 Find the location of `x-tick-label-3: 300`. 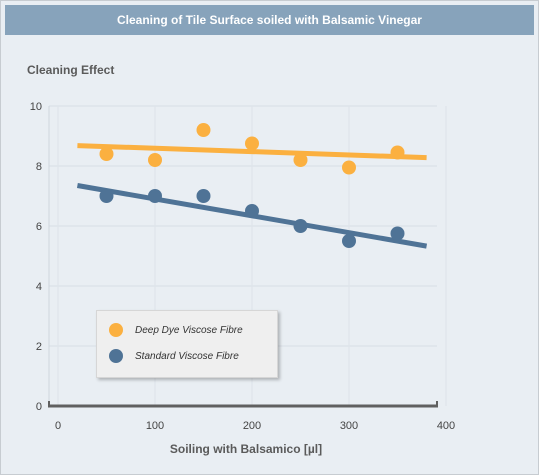

x-tick-label-3: 300 is located at coordinates (349, 426).